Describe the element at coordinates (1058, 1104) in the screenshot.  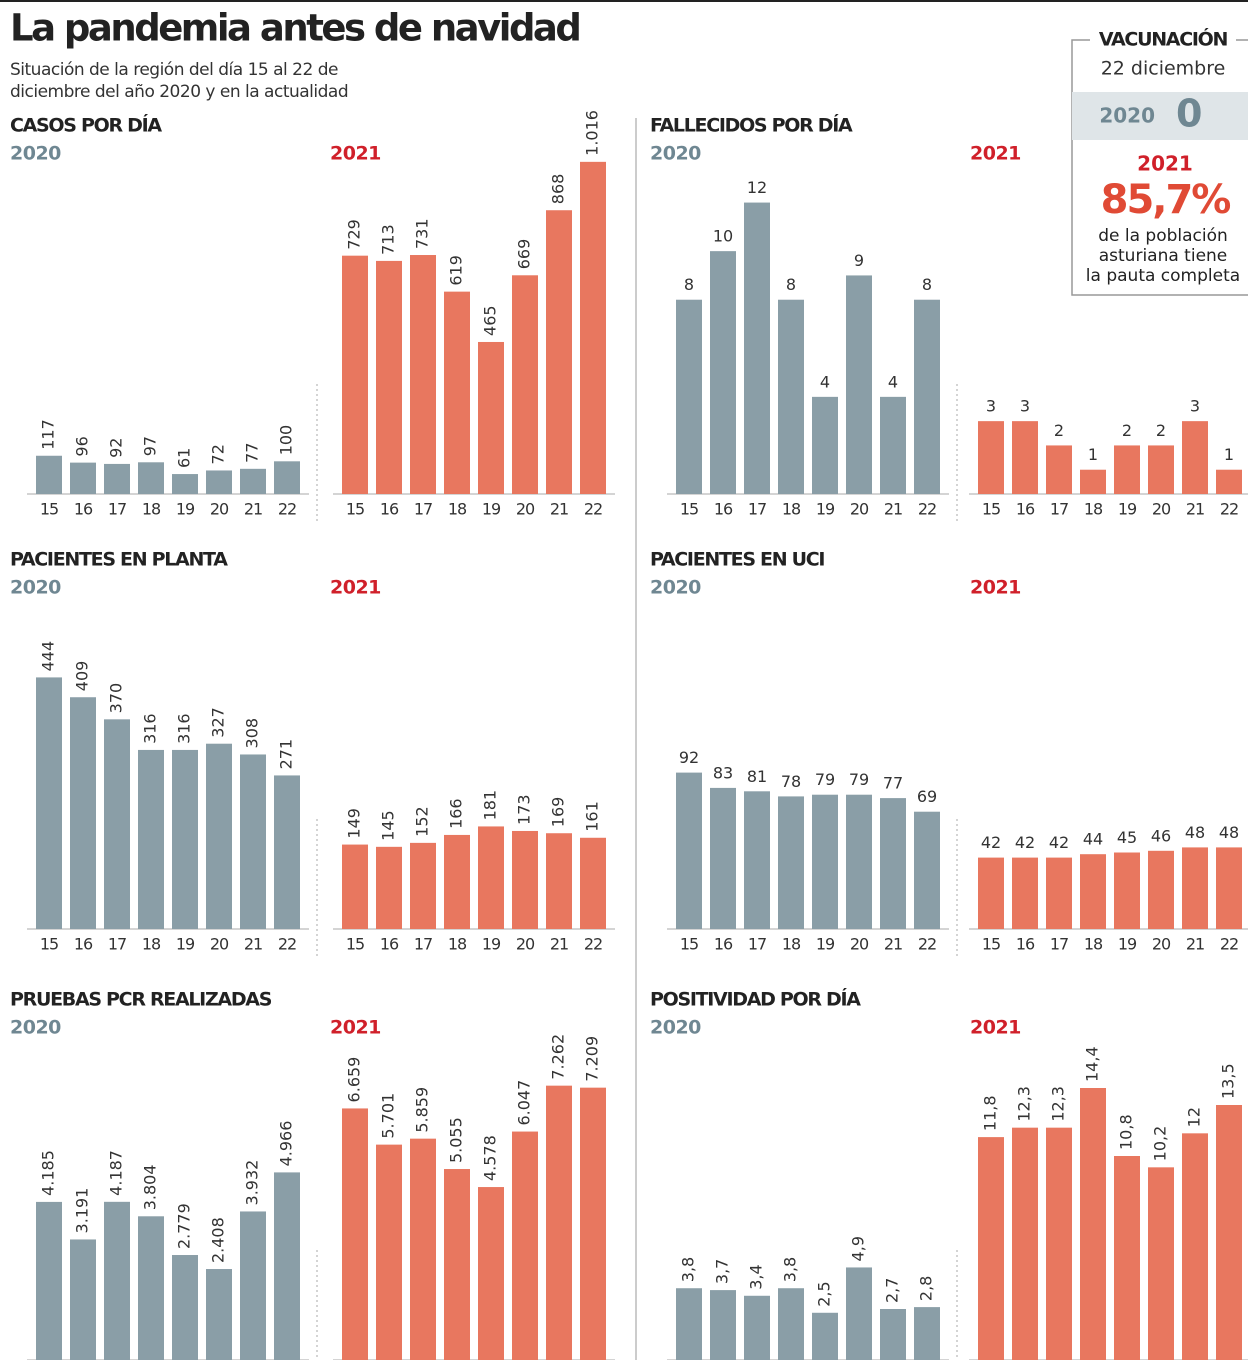
I see `value-label: 12,3` at that location.